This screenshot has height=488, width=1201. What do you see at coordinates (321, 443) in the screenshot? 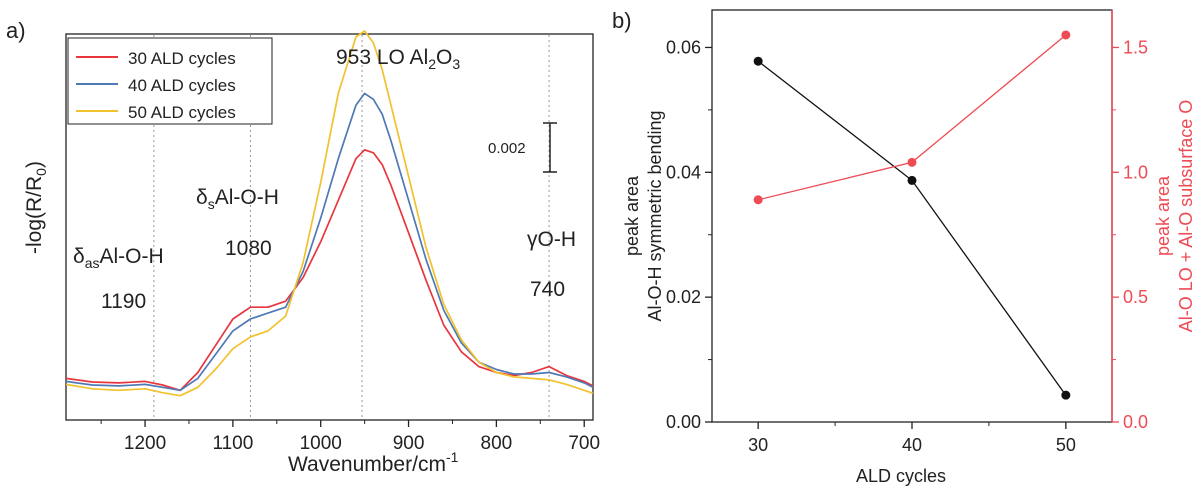
I see `x-tick-label: 1000` at bounding box center [321, 443].